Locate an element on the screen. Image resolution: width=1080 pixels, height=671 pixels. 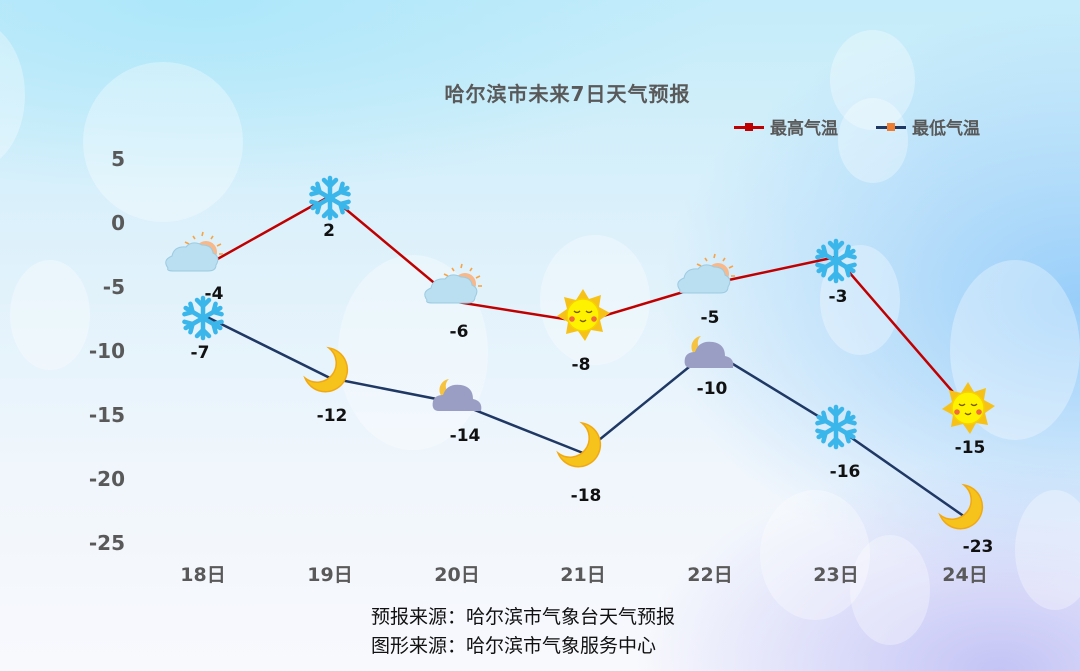
x-tick: 24日 is located at coordinates (965, 575).